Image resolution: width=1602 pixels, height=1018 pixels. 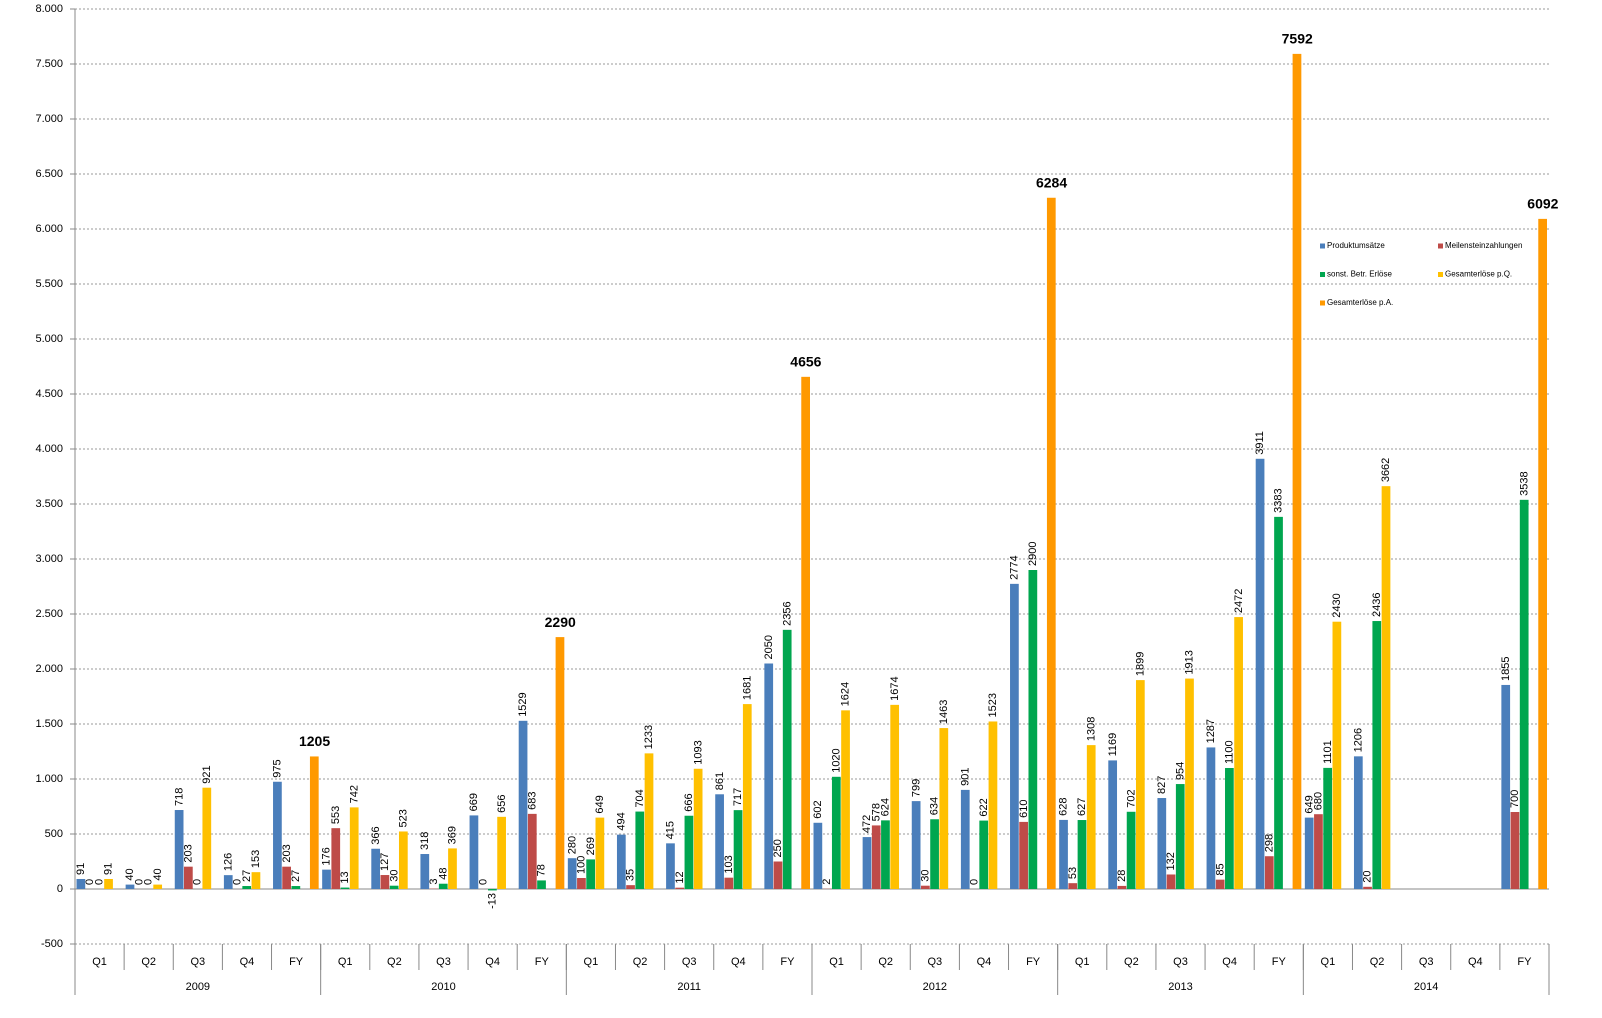 What do you see at coordinates (345, 877) in the screenshot?
I see `value-label: 13` at bounding box center [345, 877].